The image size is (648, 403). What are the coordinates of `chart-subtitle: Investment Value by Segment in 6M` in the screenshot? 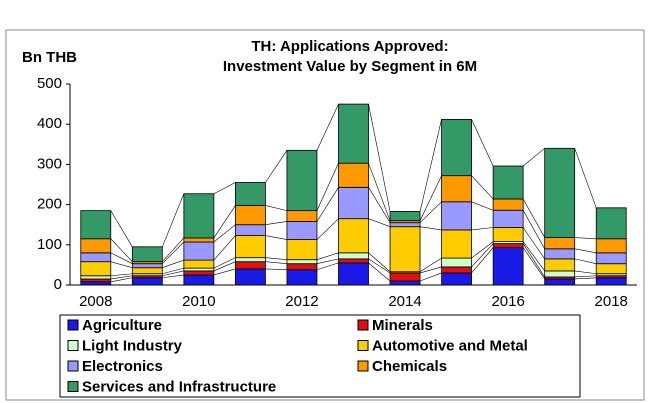 It's located at (350, 66).